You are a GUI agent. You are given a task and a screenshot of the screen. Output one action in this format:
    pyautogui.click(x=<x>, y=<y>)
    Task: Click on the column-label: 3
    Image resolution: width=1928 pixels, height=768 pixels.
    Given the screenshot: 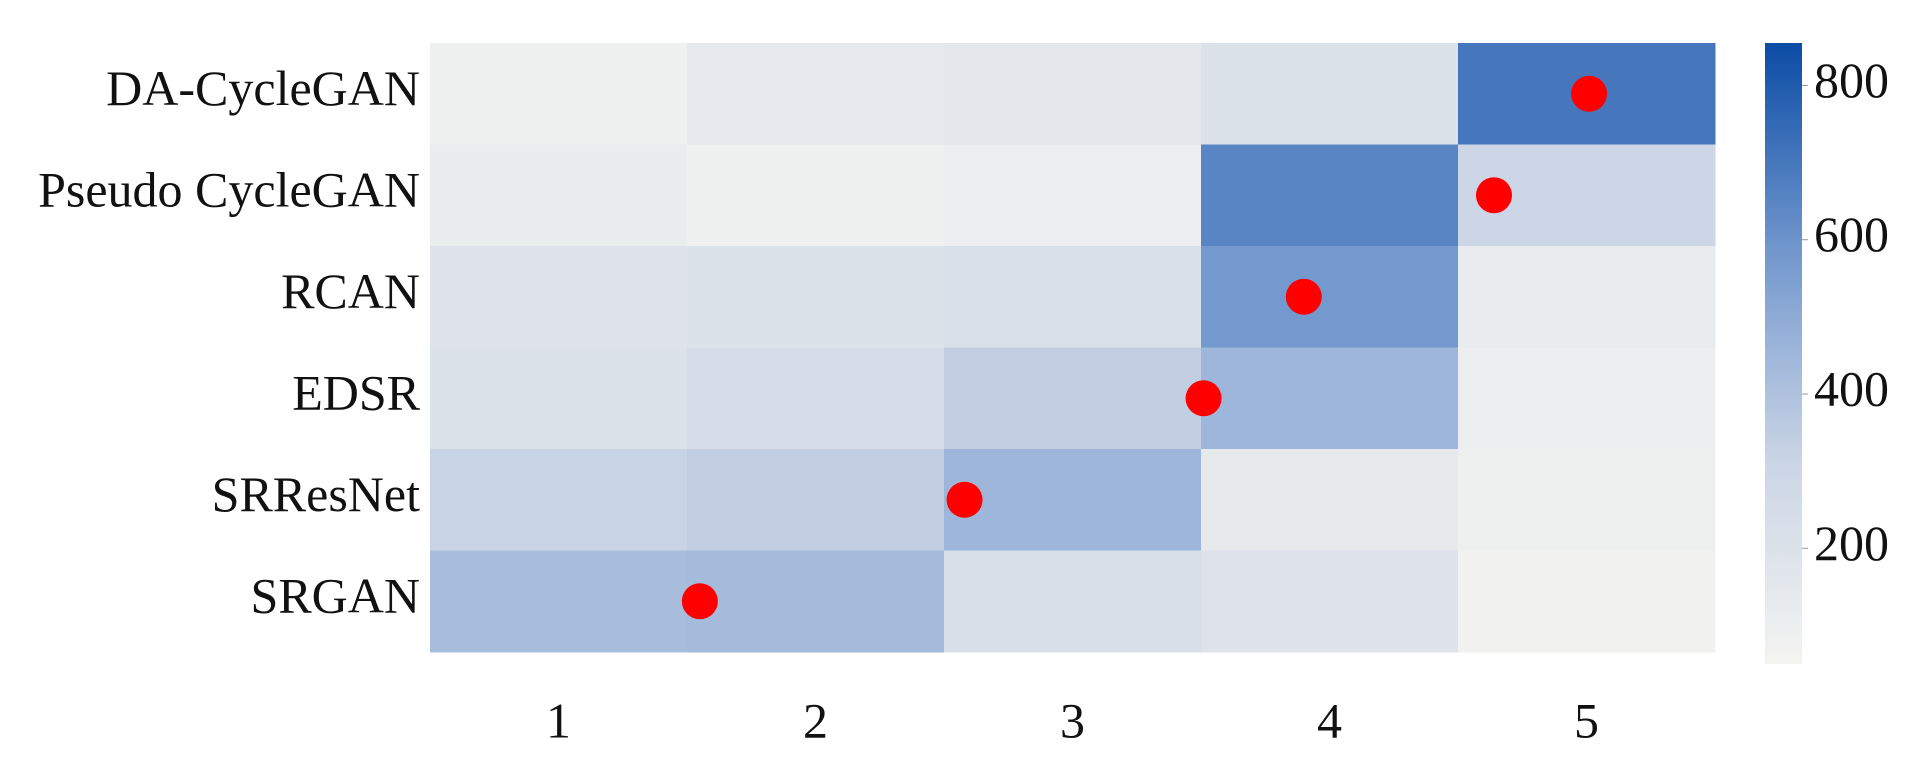 What is the action you would take?
    pyautogui.click(x=1072, y=720)
    